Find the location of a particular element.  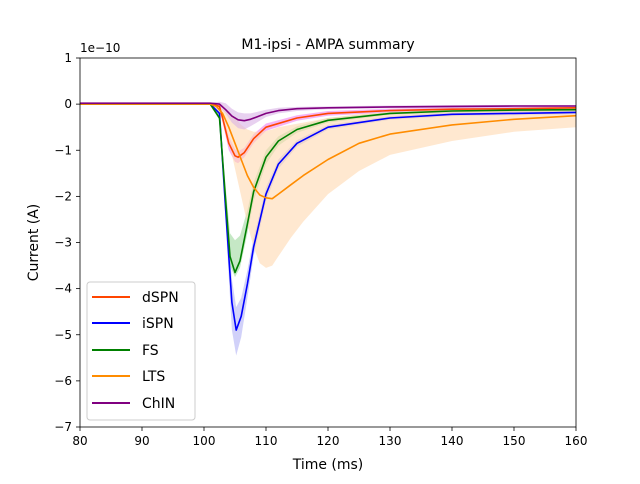

legend-frame is located at coordinates (141, 351).